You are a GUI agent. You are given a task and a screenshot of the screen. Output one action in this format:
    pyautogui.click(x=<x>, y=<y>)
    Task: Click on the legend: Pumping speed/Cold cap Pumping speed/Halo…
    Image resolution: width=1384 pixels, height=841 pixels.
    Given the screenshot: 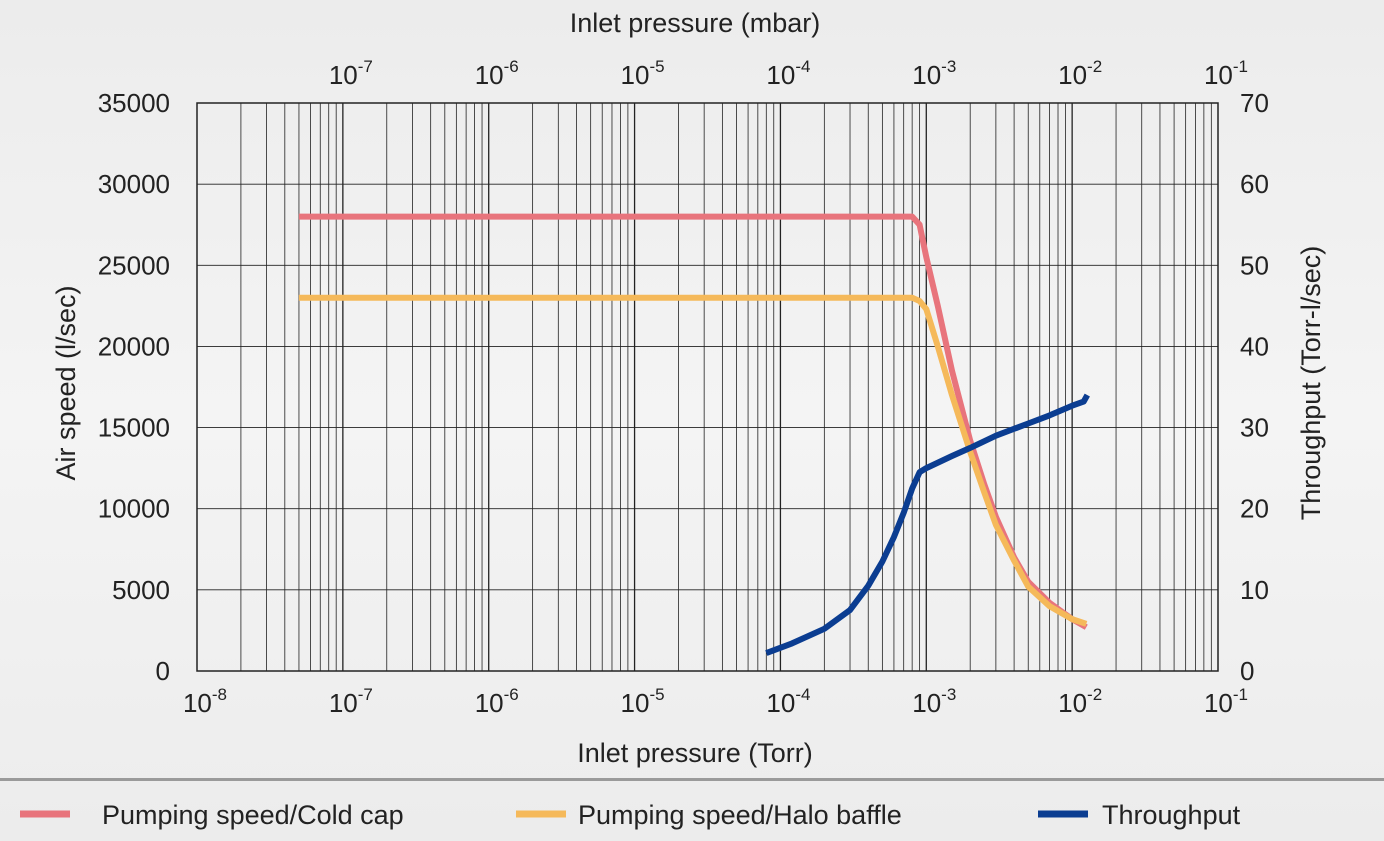 What is the action you would take?
    pyautogui.click(x=630, y=815)
    